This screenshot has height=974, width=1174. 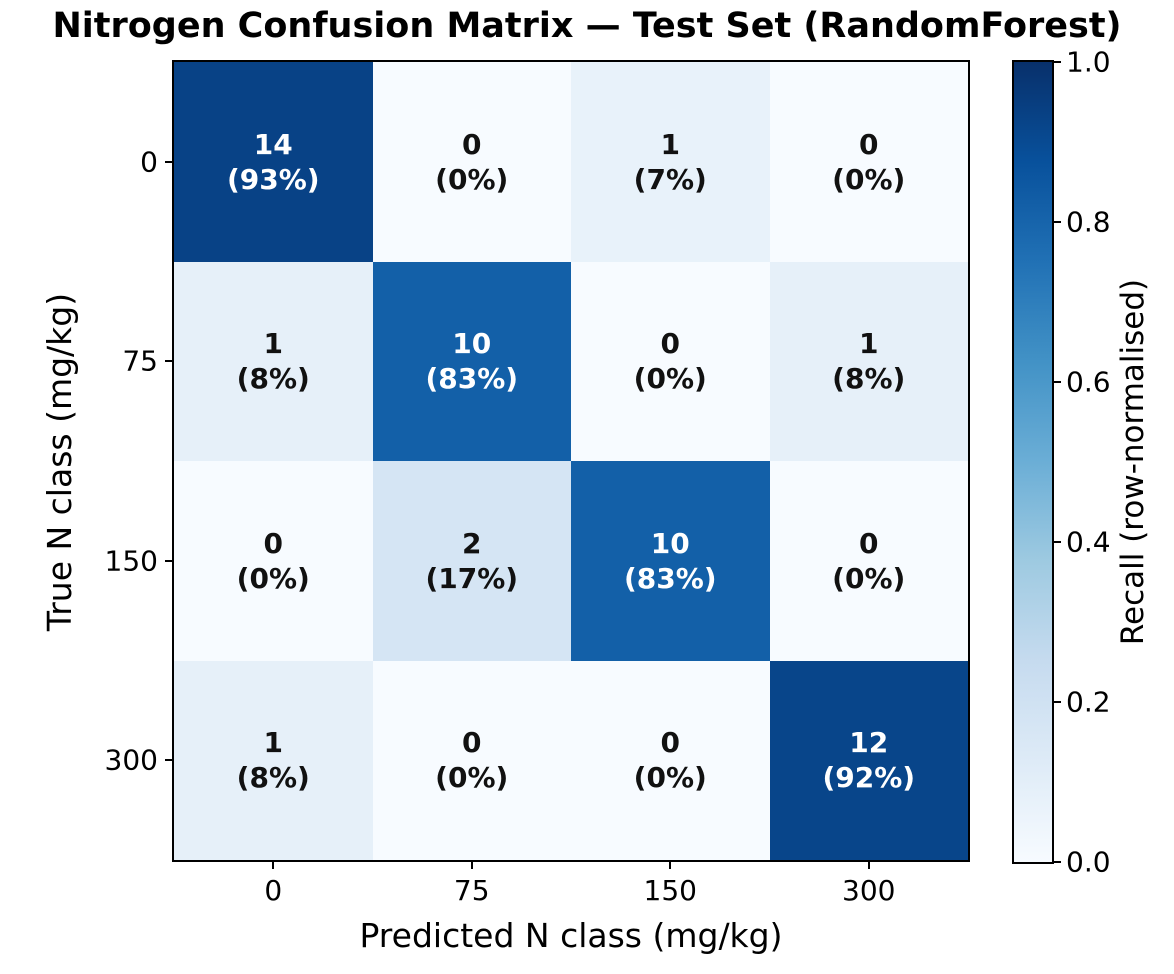 I want to click on y-tick-label-150: 150, so click(x=131, y=561).